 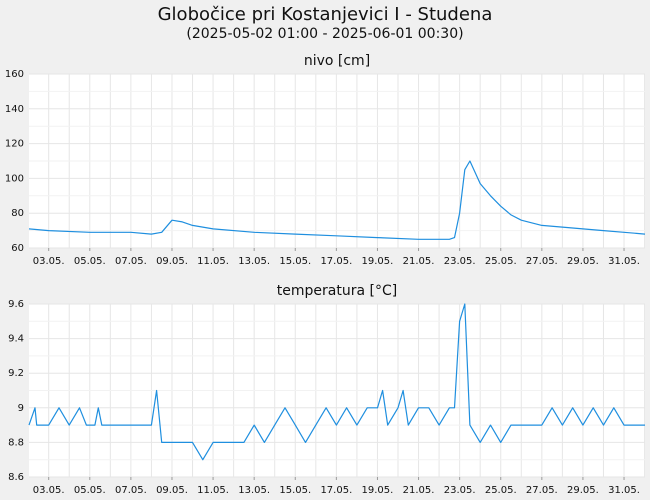 What do you see at coordinates (17, 248) in the screenshot?
I see `y-tick-label: 60` at bounding box center [17, 248].